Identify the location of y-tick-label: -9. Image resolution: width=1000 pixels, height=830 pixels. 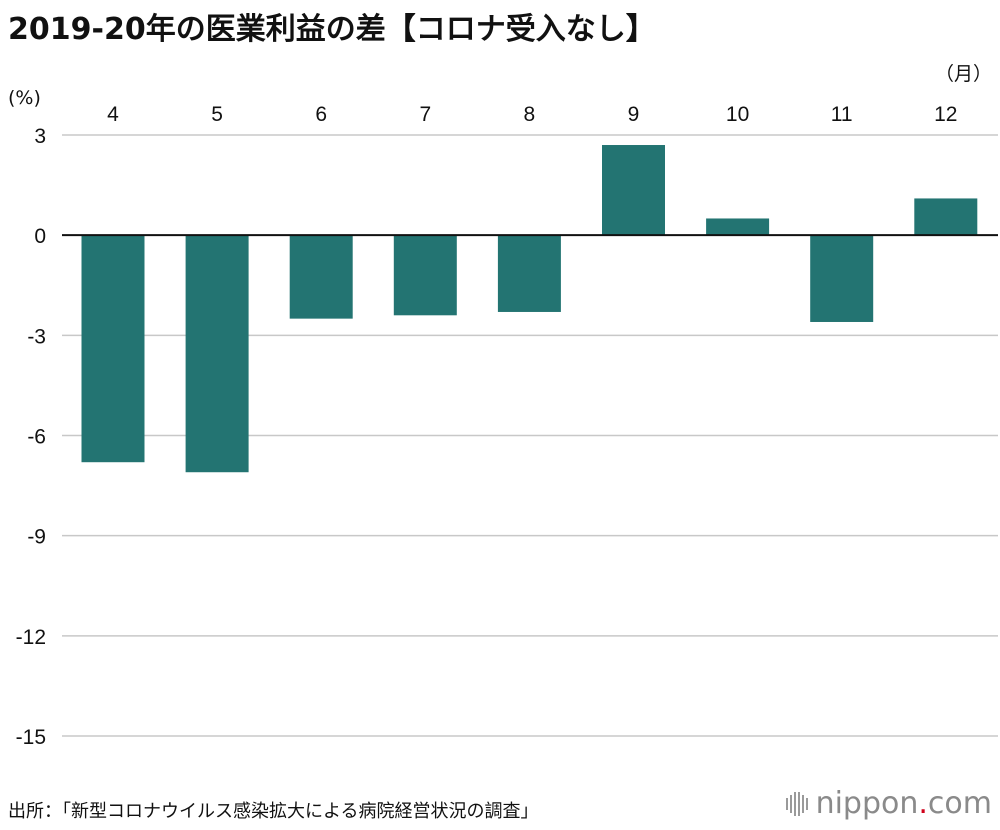
(36, 537).